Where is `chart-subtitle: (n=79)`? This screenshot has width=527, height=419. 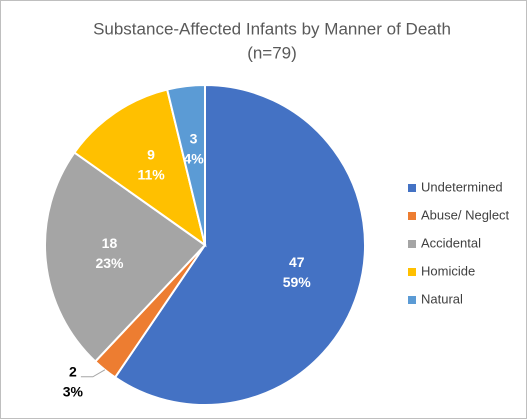 chart-subtitle: (n=79) is located at coordinates (272, 52).